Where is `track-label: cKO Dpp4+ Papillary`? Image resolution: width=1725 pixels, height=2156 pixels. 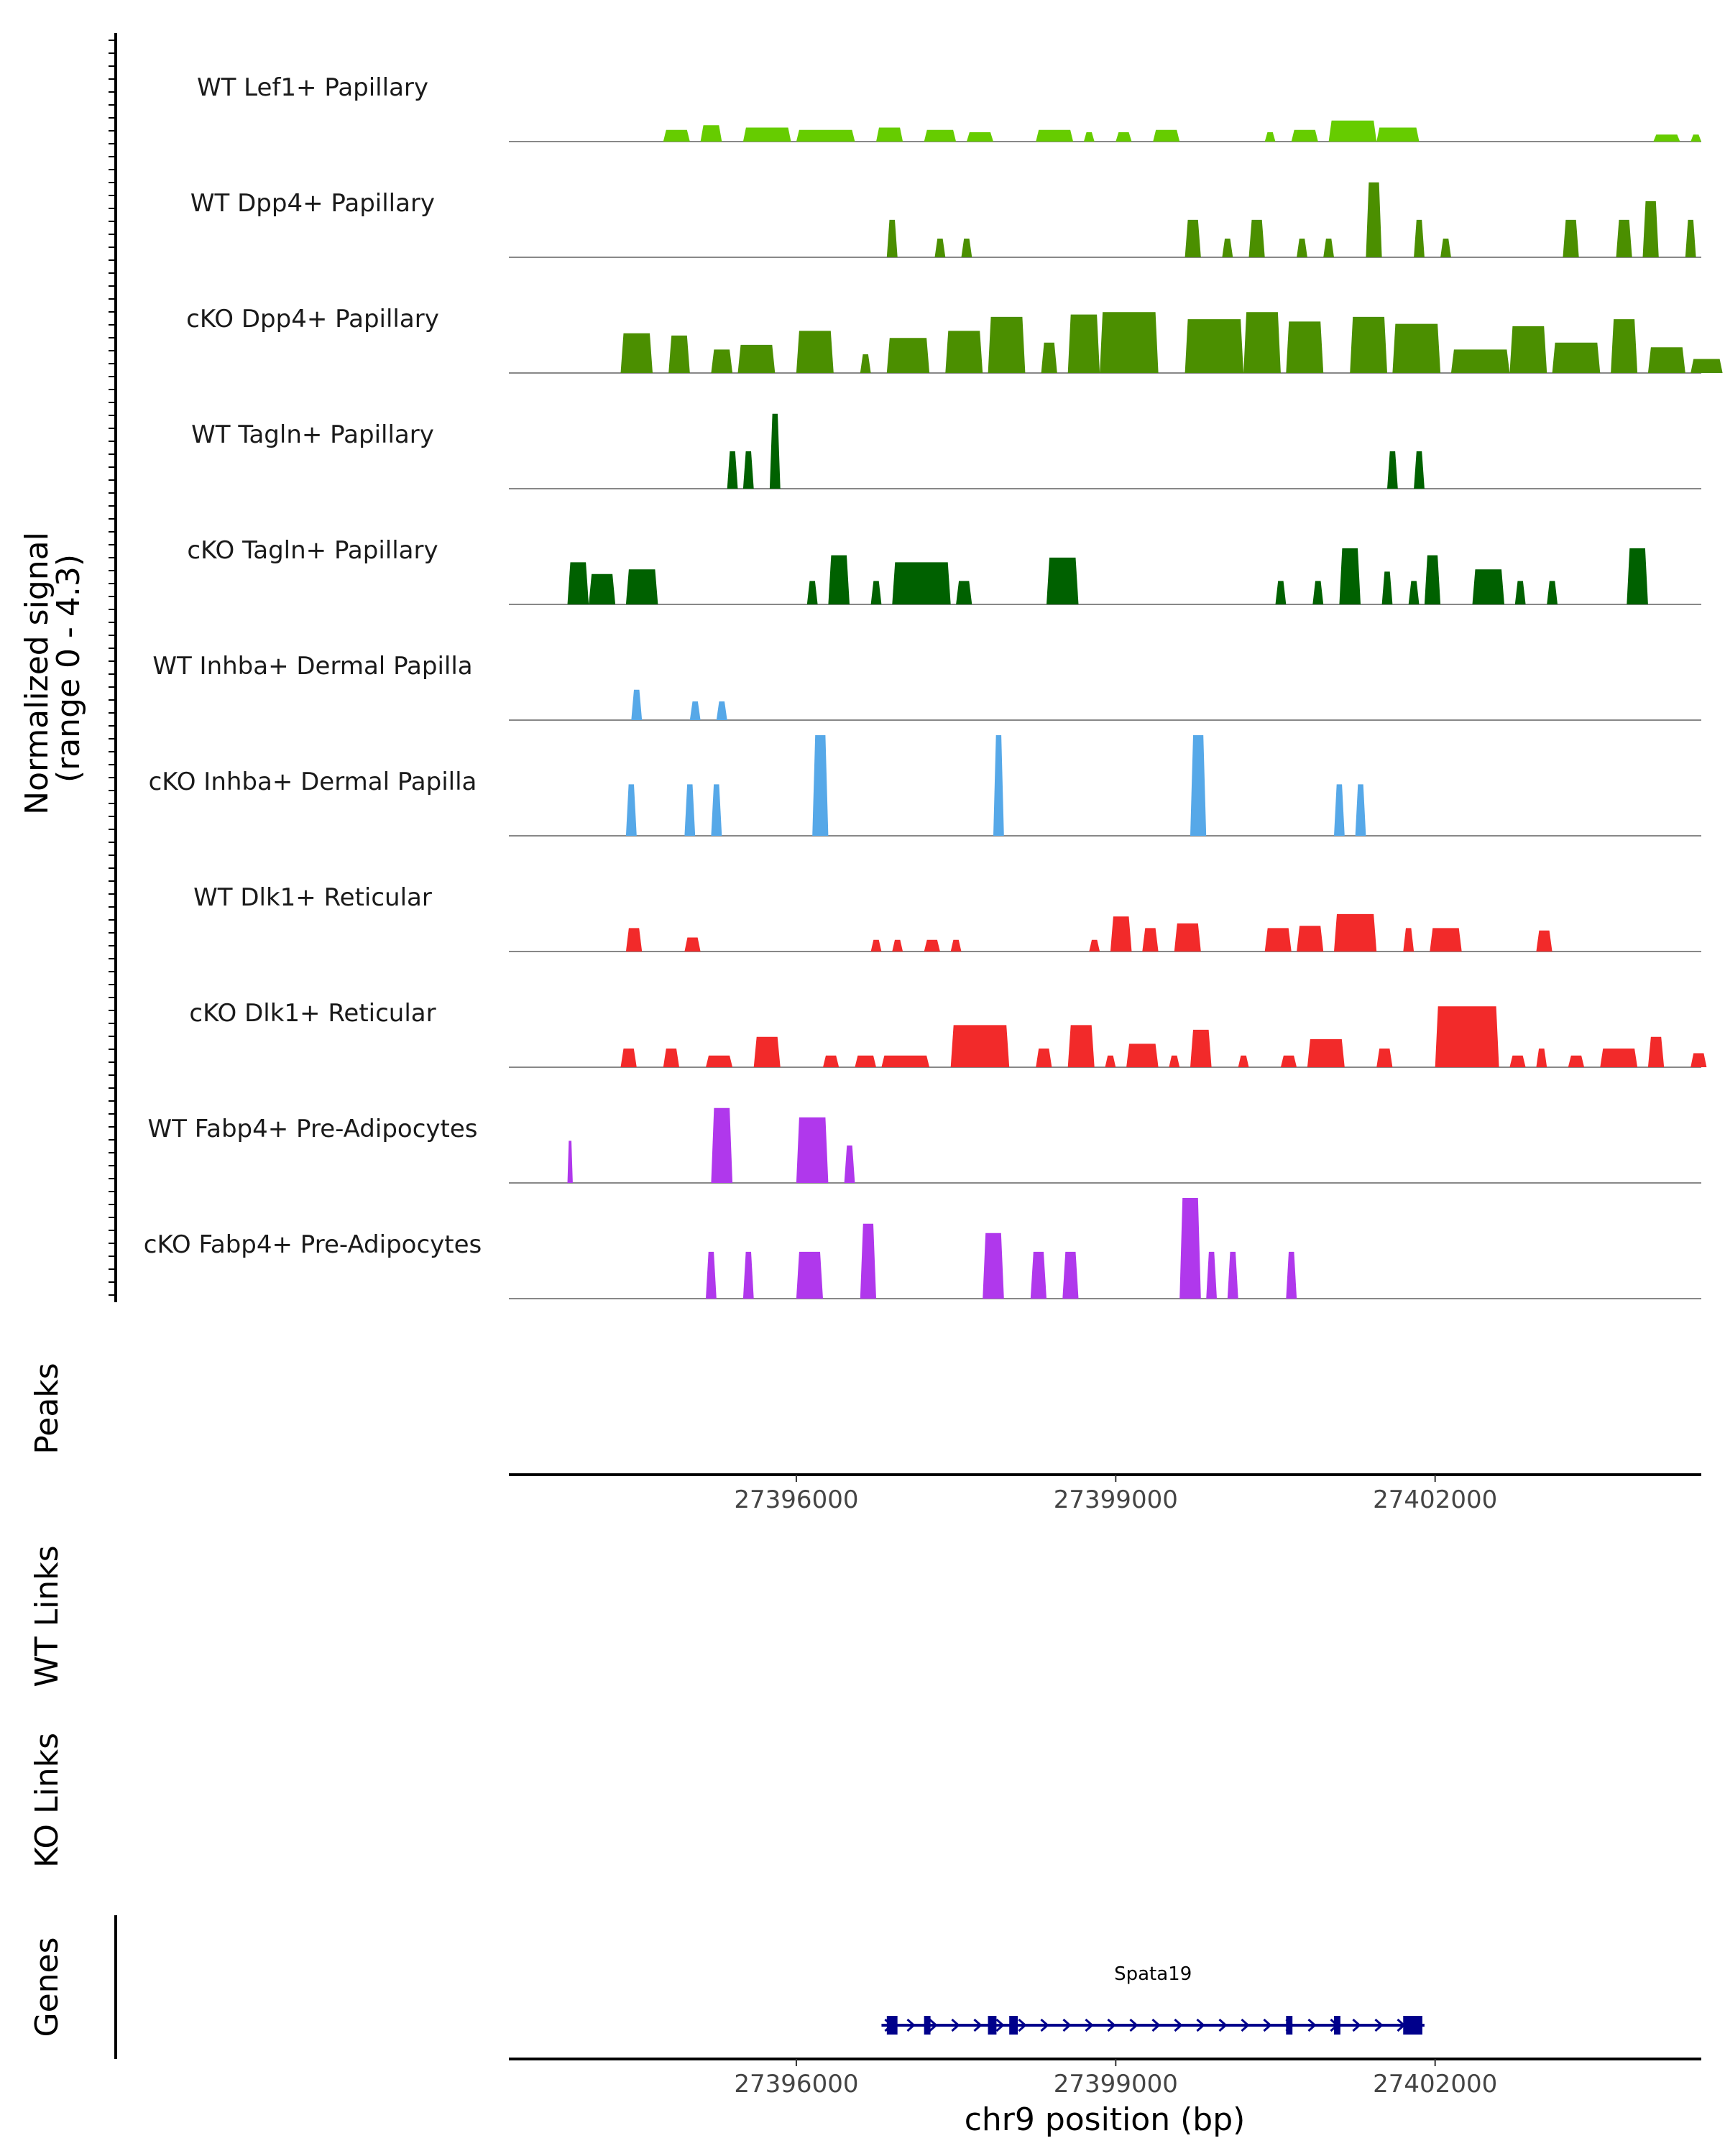
track-label: cKO Dpp4+ Papillary is located at coordinates (312, 319).